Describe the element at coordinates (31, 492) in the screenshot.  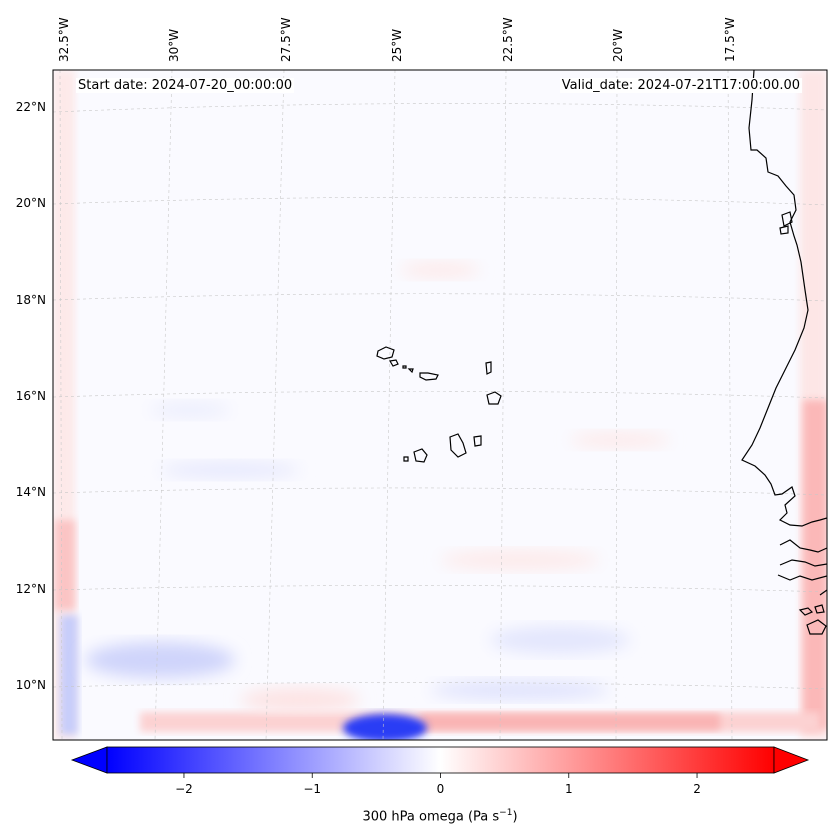
I see `lat-label: 14°N` at that location.